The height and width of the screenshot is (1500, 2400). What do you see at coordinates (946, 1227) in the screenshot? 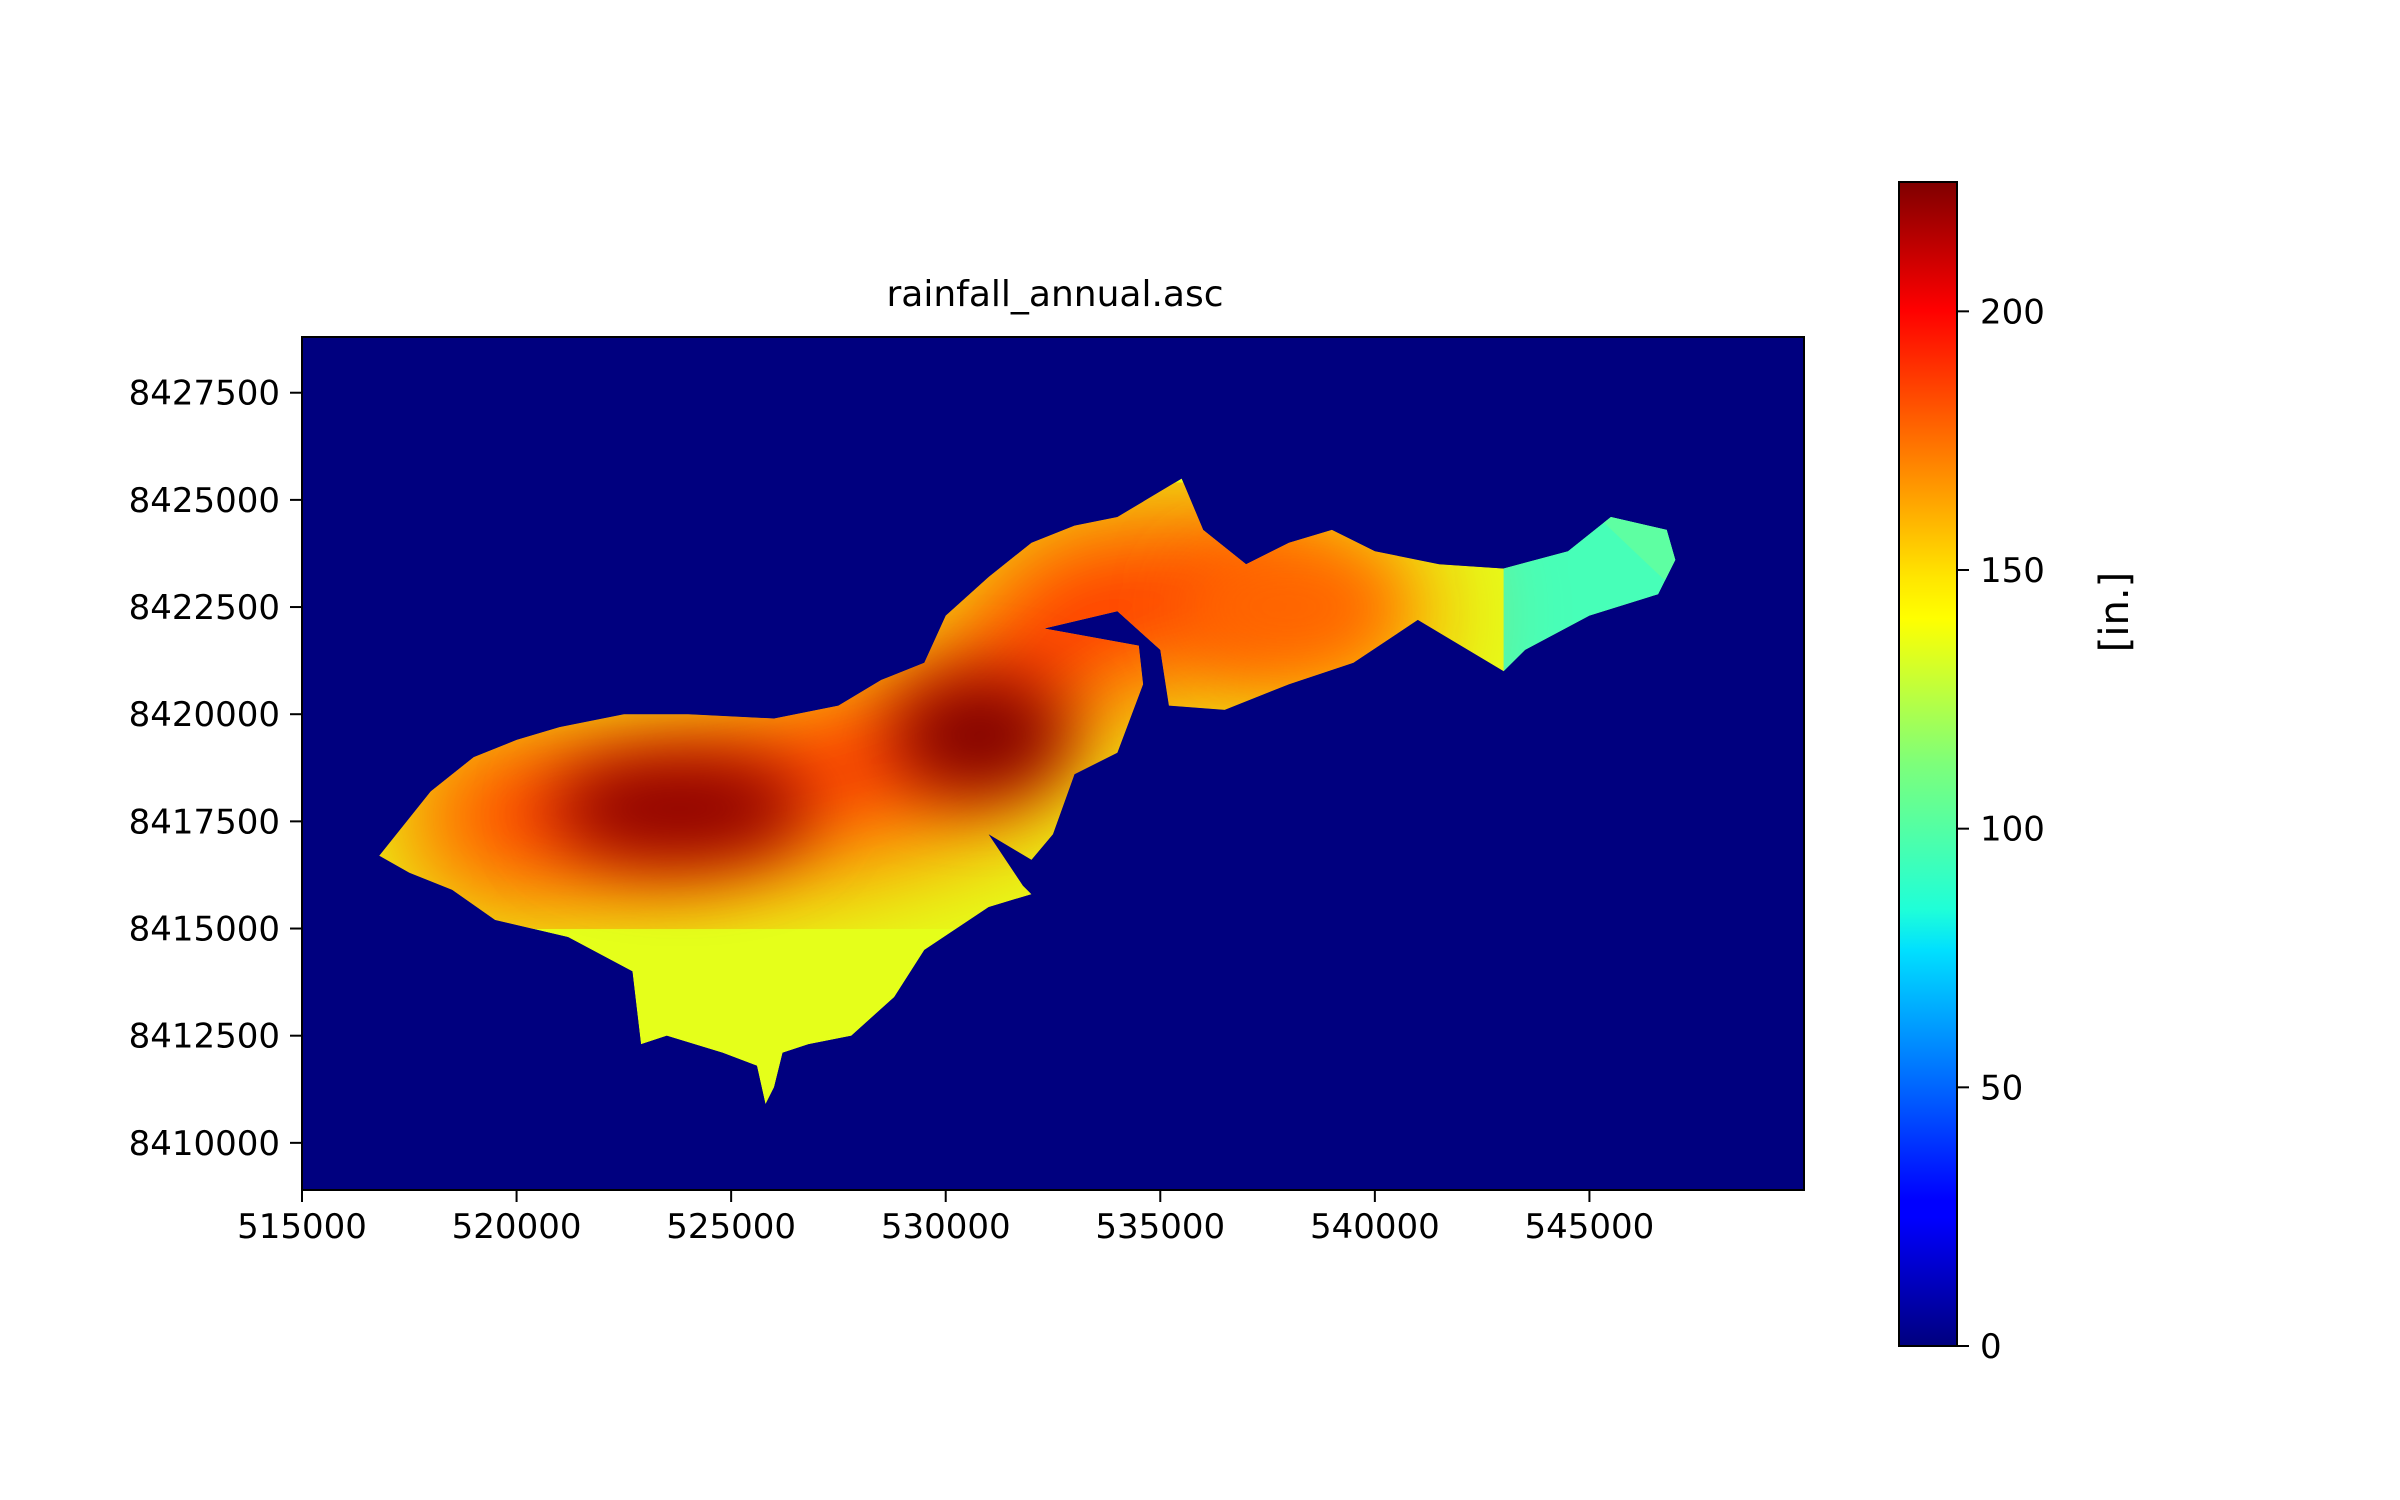
I see `x-tick-label: 530000` at bounding box center [946, 1227].